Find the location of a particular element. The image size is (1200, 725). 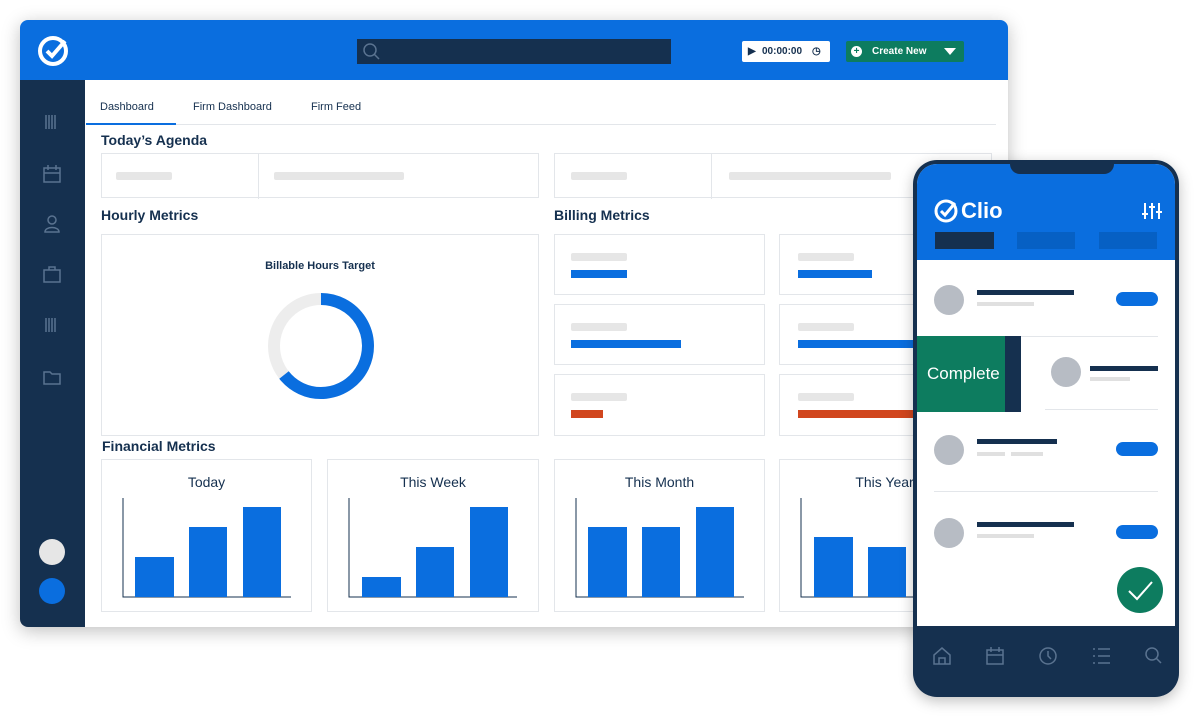

complete-action: Complete is located at coordinates (969, 374).